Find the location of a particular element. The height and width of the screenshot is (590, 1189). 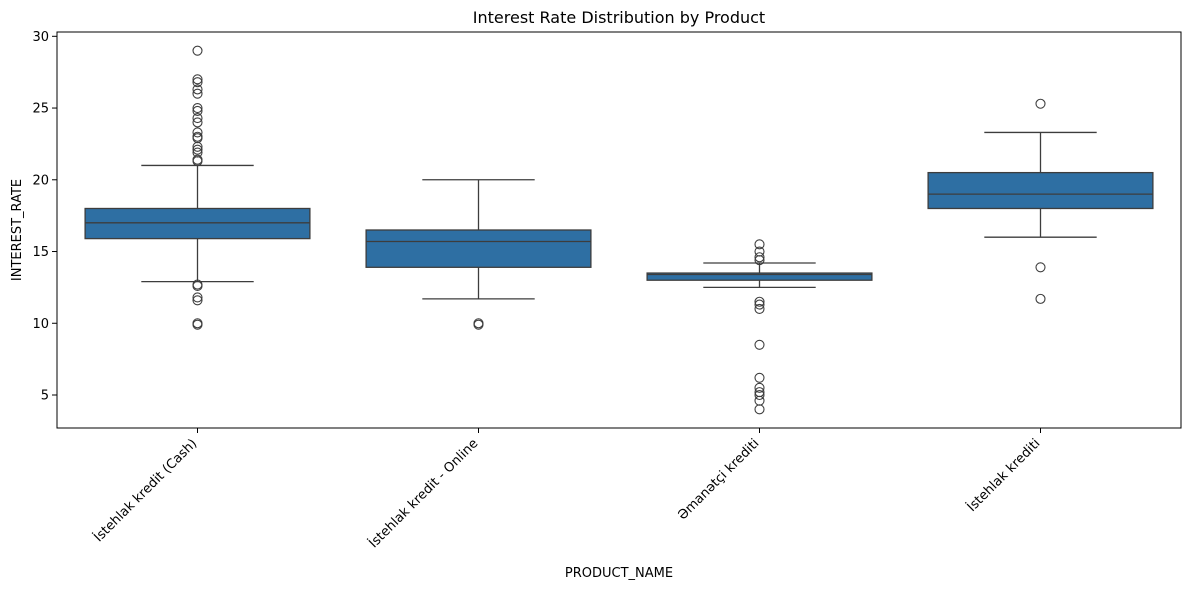

chart-title: Interest Rate Distribution by Product is located at coordinates (619, 17).